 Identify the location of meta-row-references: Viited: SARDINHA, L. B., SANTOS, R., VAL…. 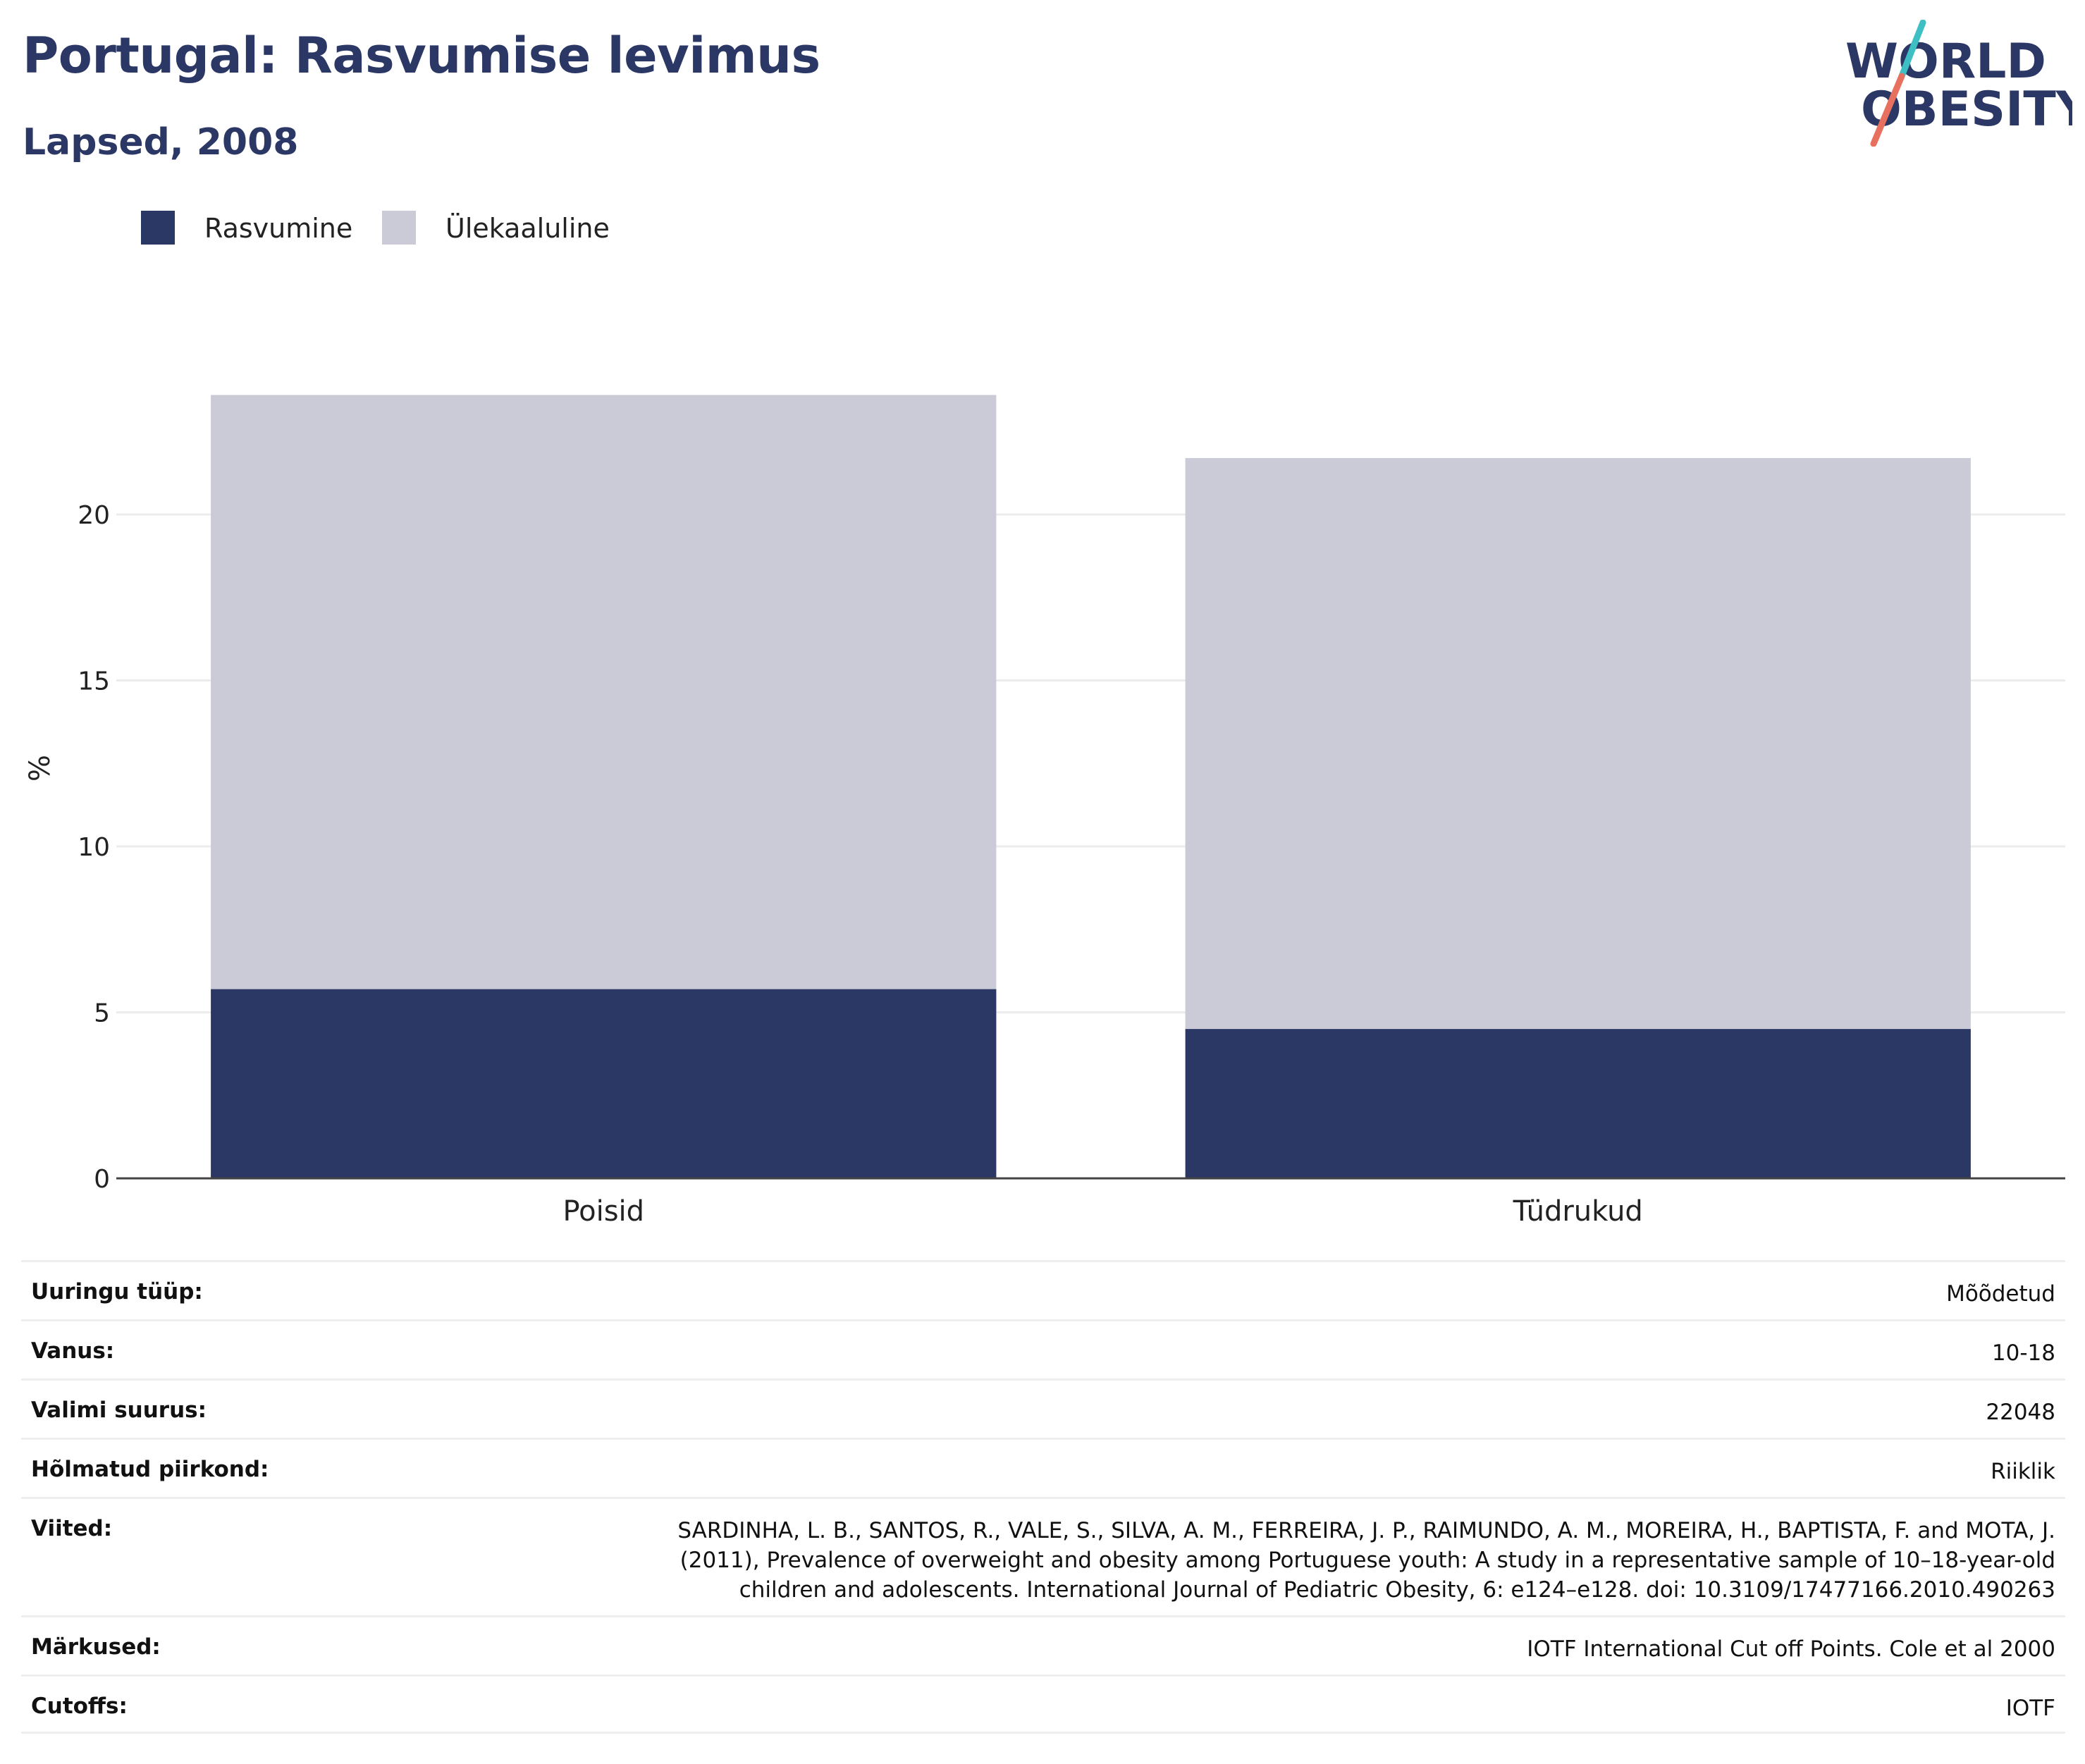
(1043, 1556).